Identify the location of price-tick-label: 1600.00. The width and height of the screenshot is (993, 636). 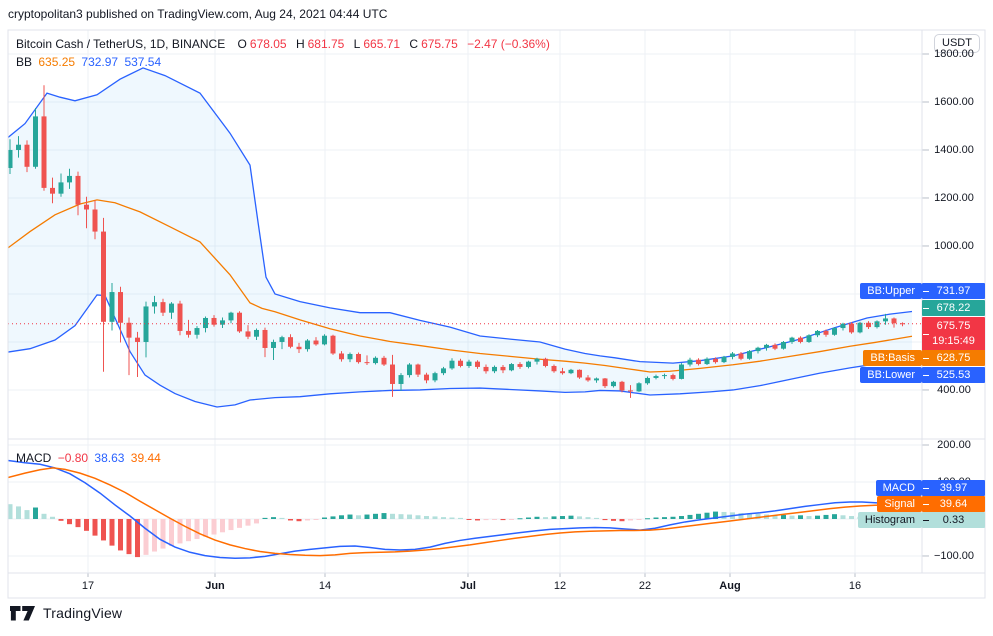
(954, 101).